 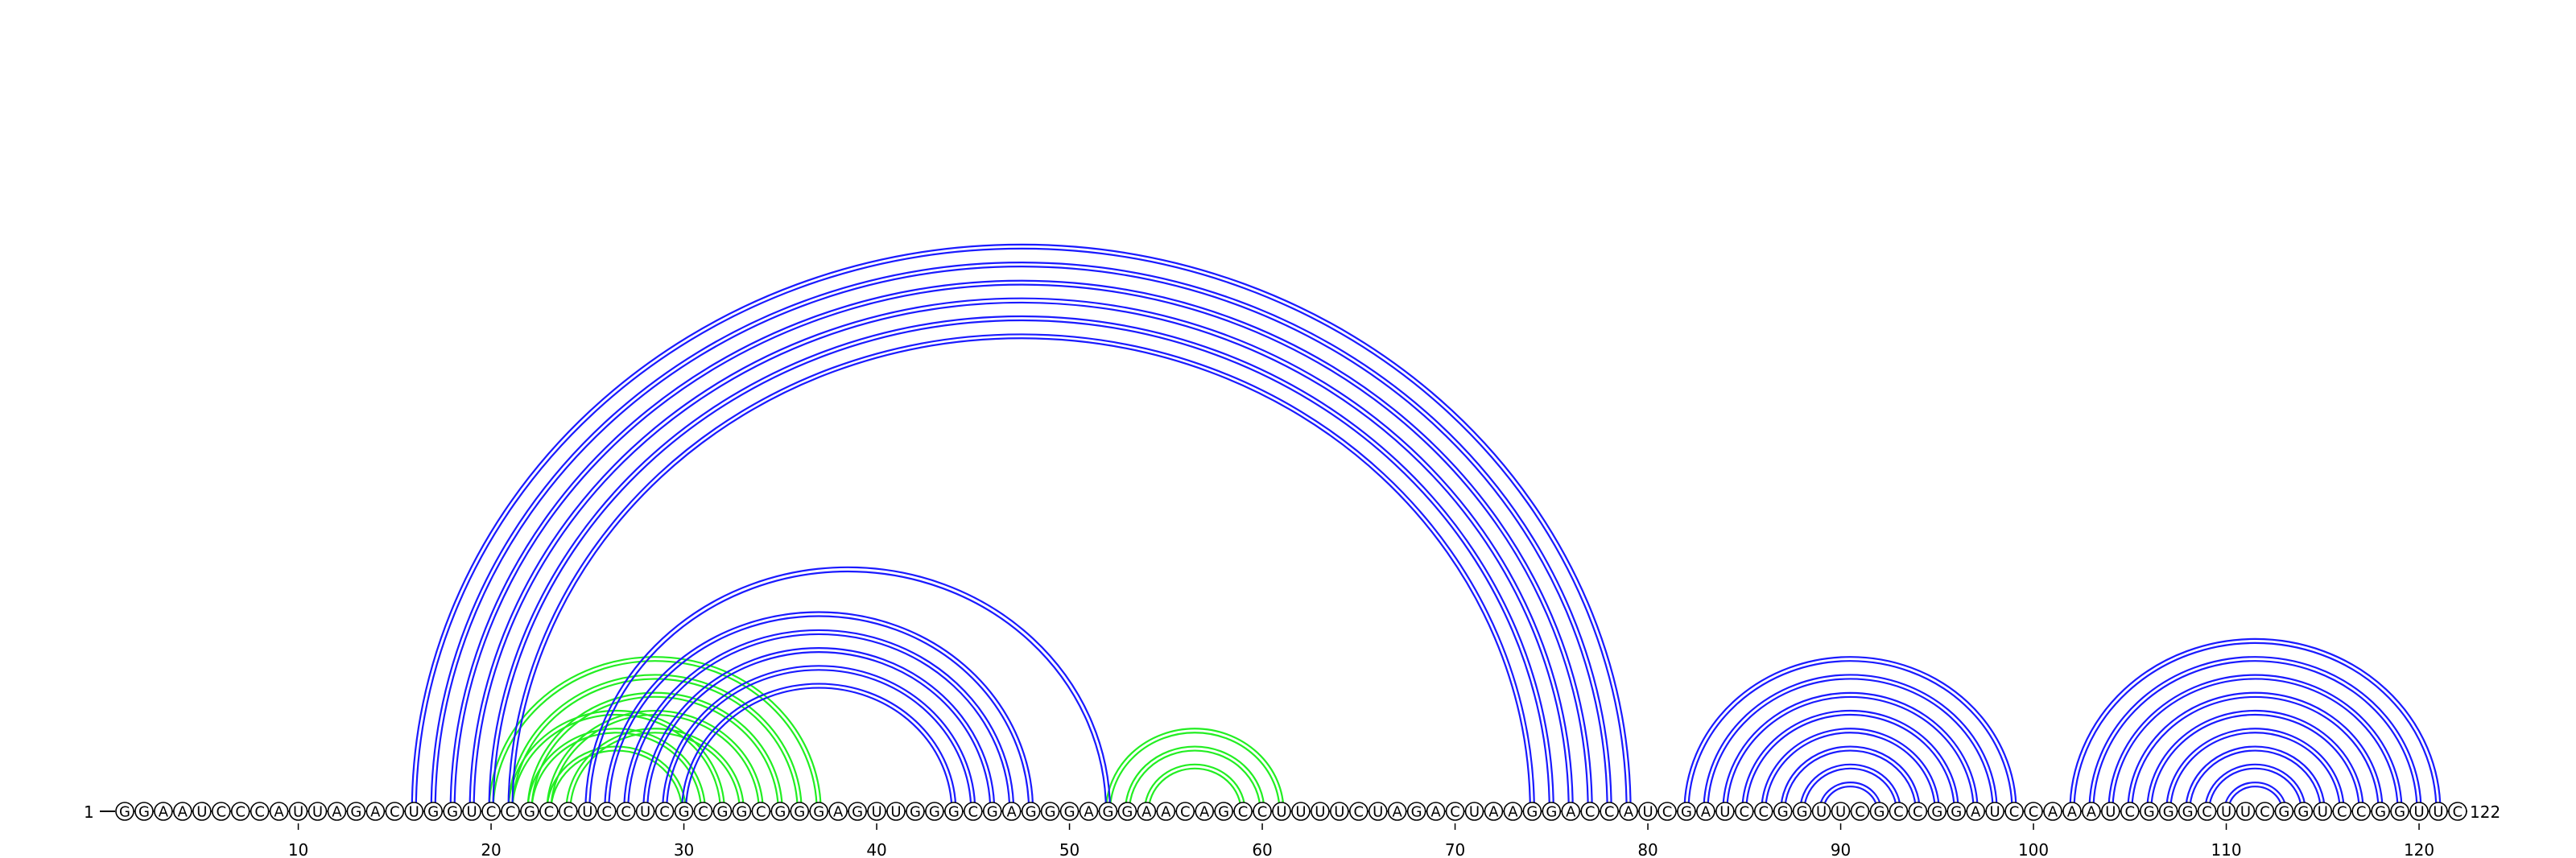 I want to click on tick-label: 80, so click(x=1647, y=849).